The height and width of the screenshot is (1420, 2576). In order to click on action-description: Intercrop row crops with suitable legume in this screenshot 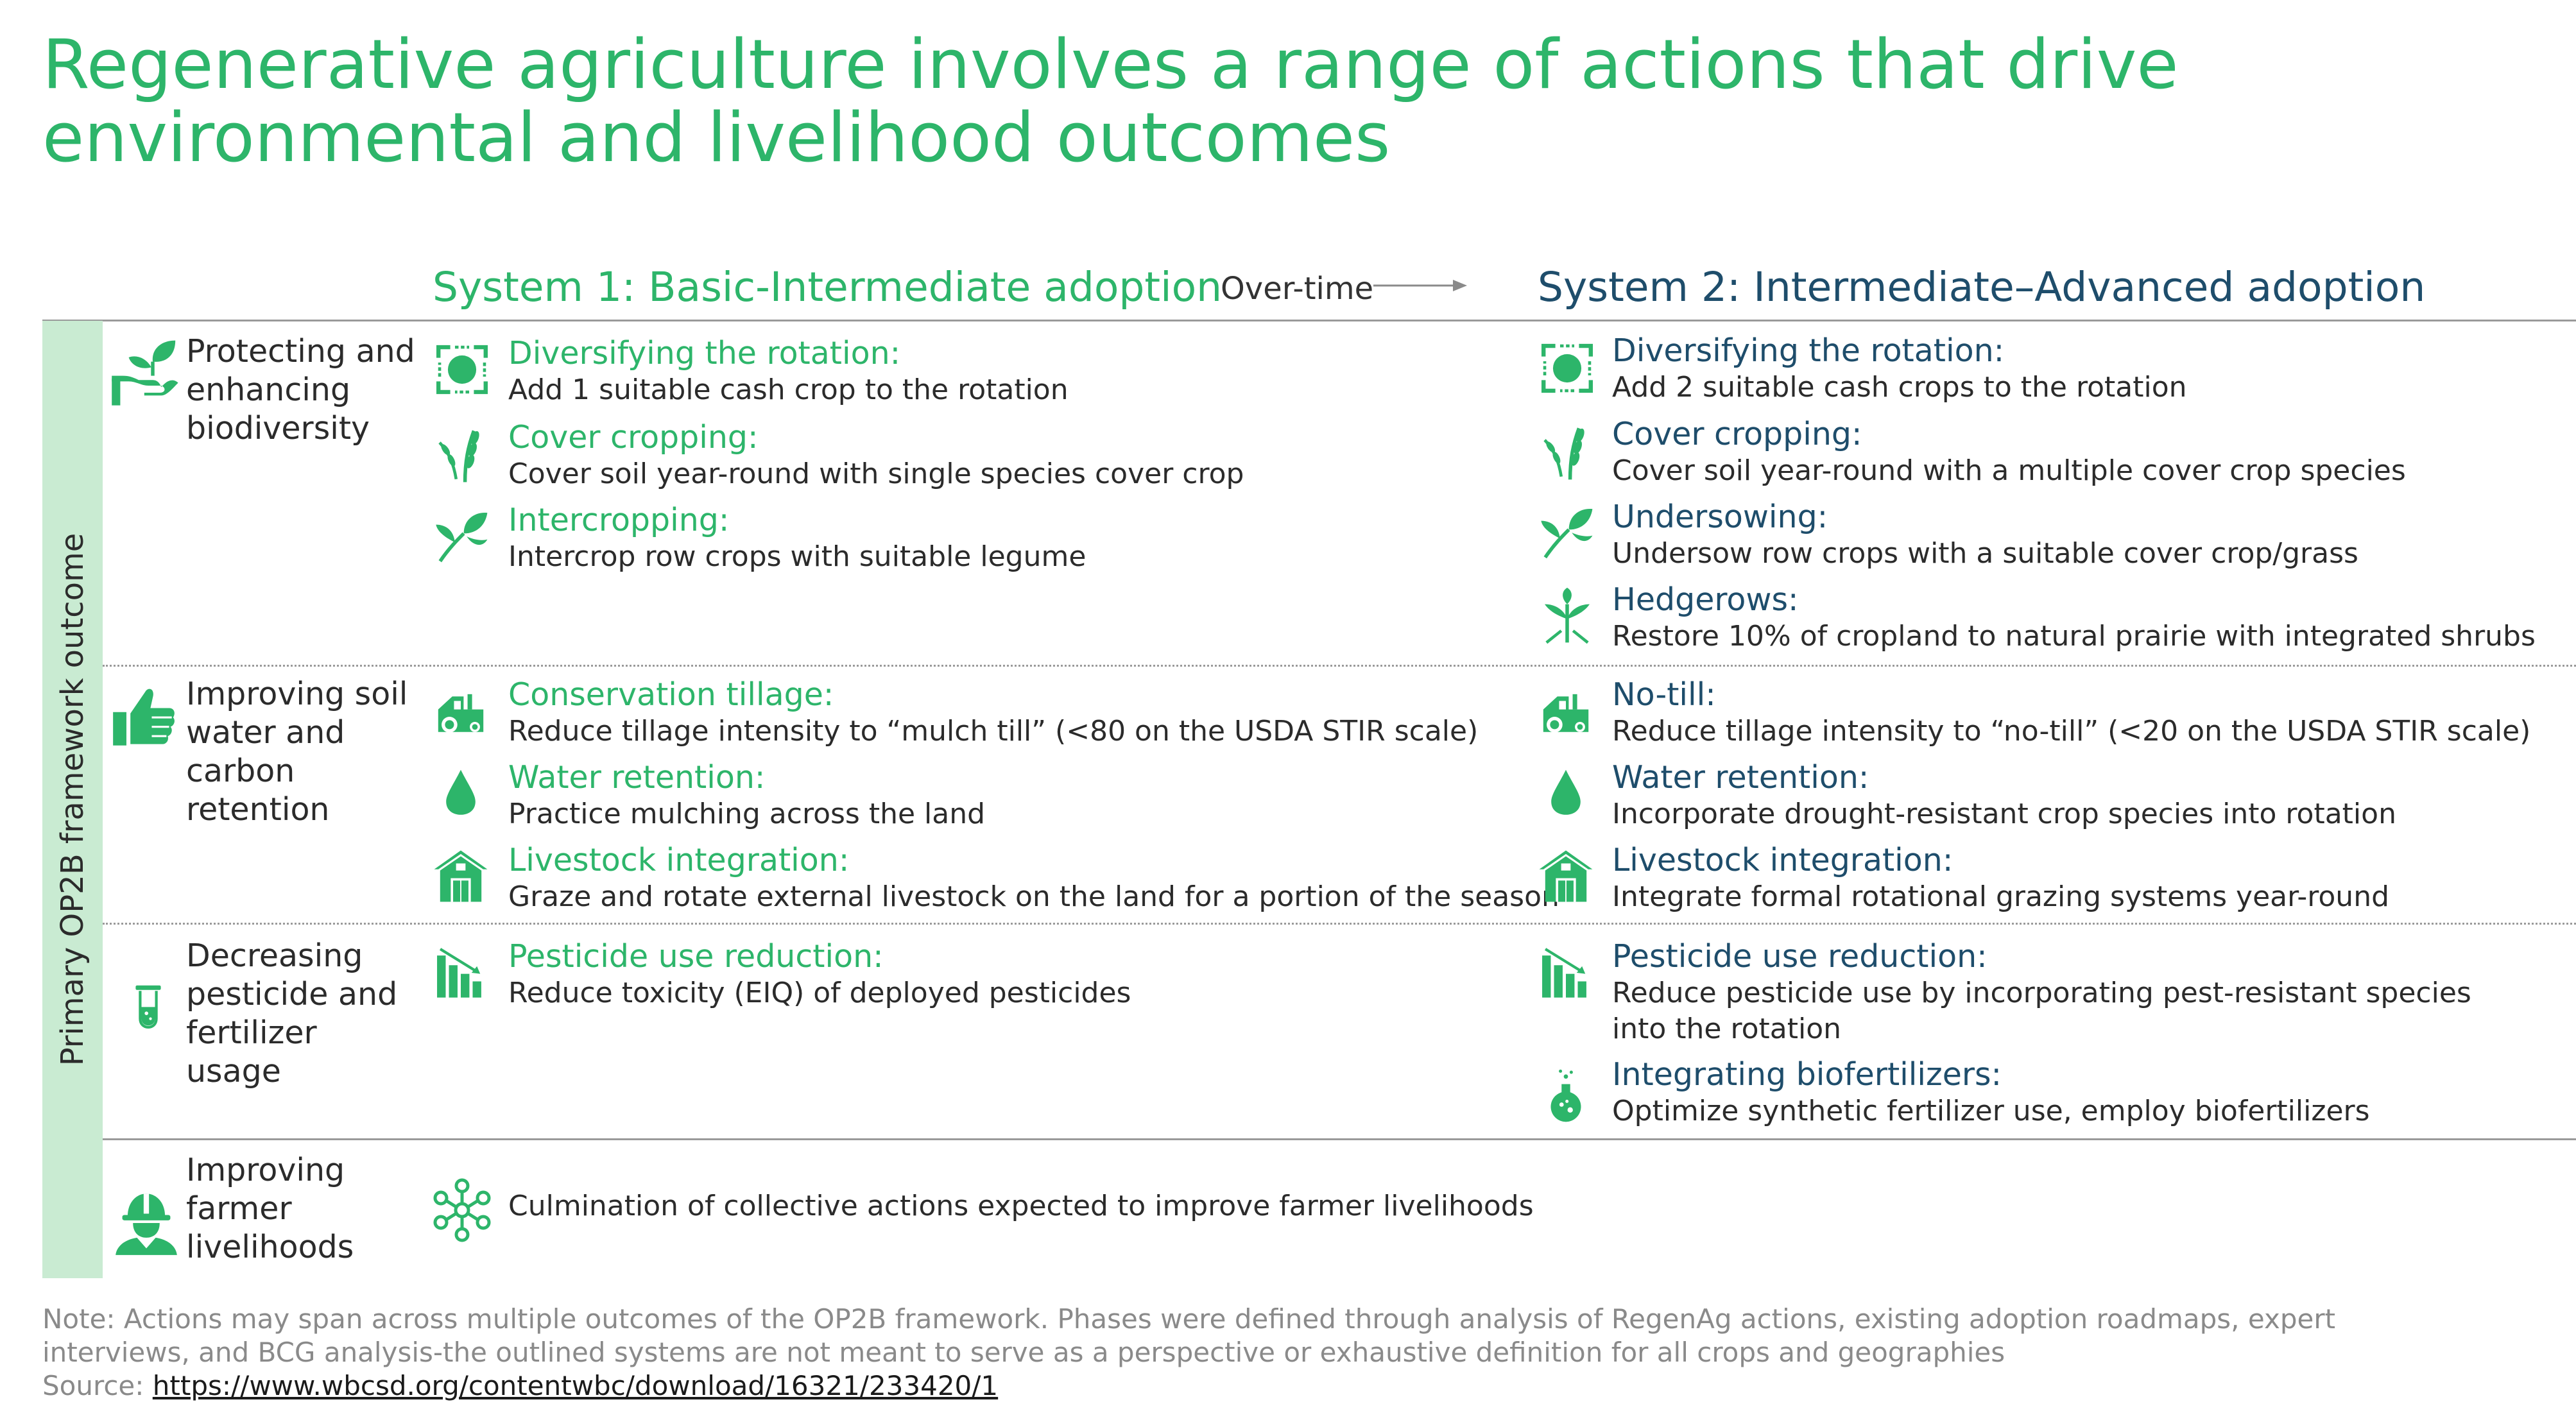, I will do `click(797, 556)`.